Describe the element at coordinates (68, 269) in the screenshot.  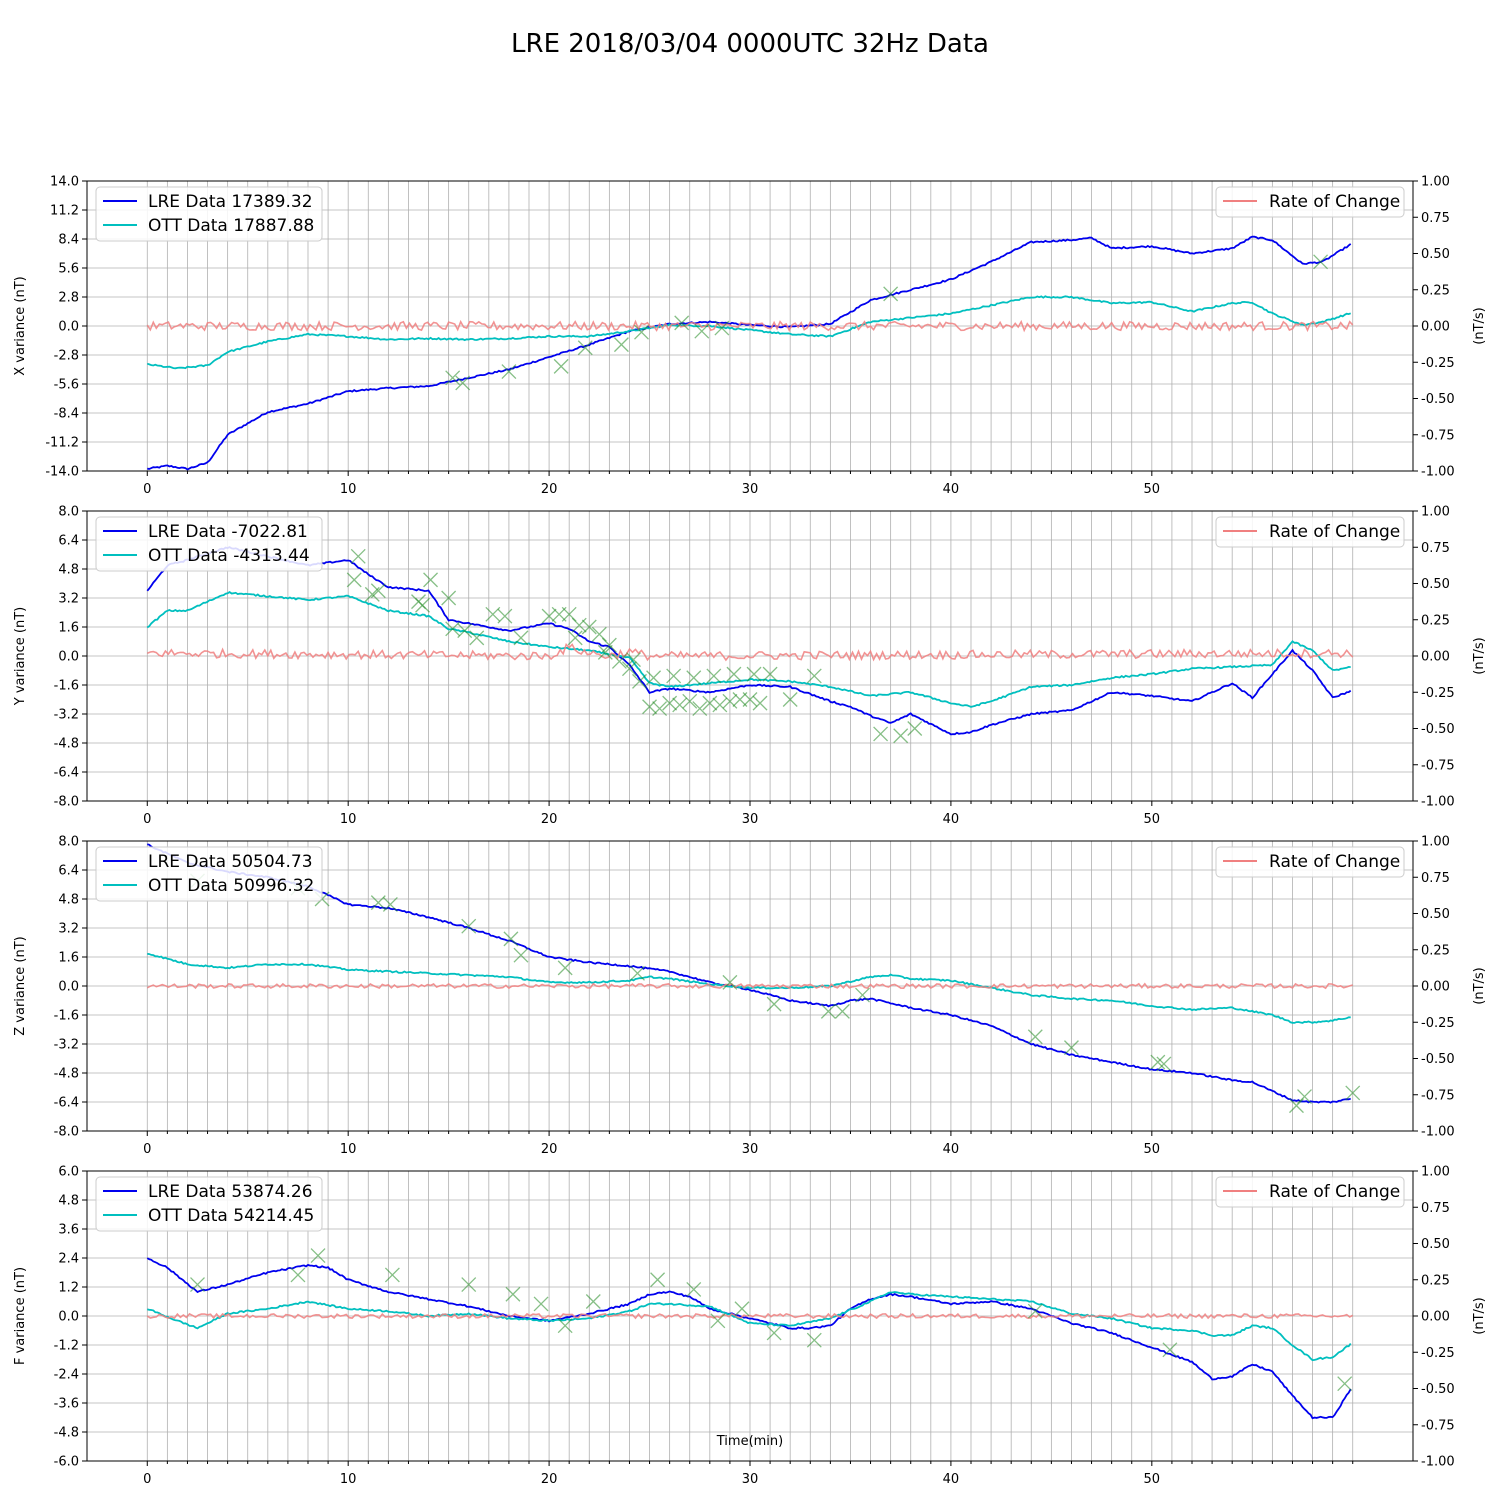
I see `y-tick-label: 5.6` at that location.